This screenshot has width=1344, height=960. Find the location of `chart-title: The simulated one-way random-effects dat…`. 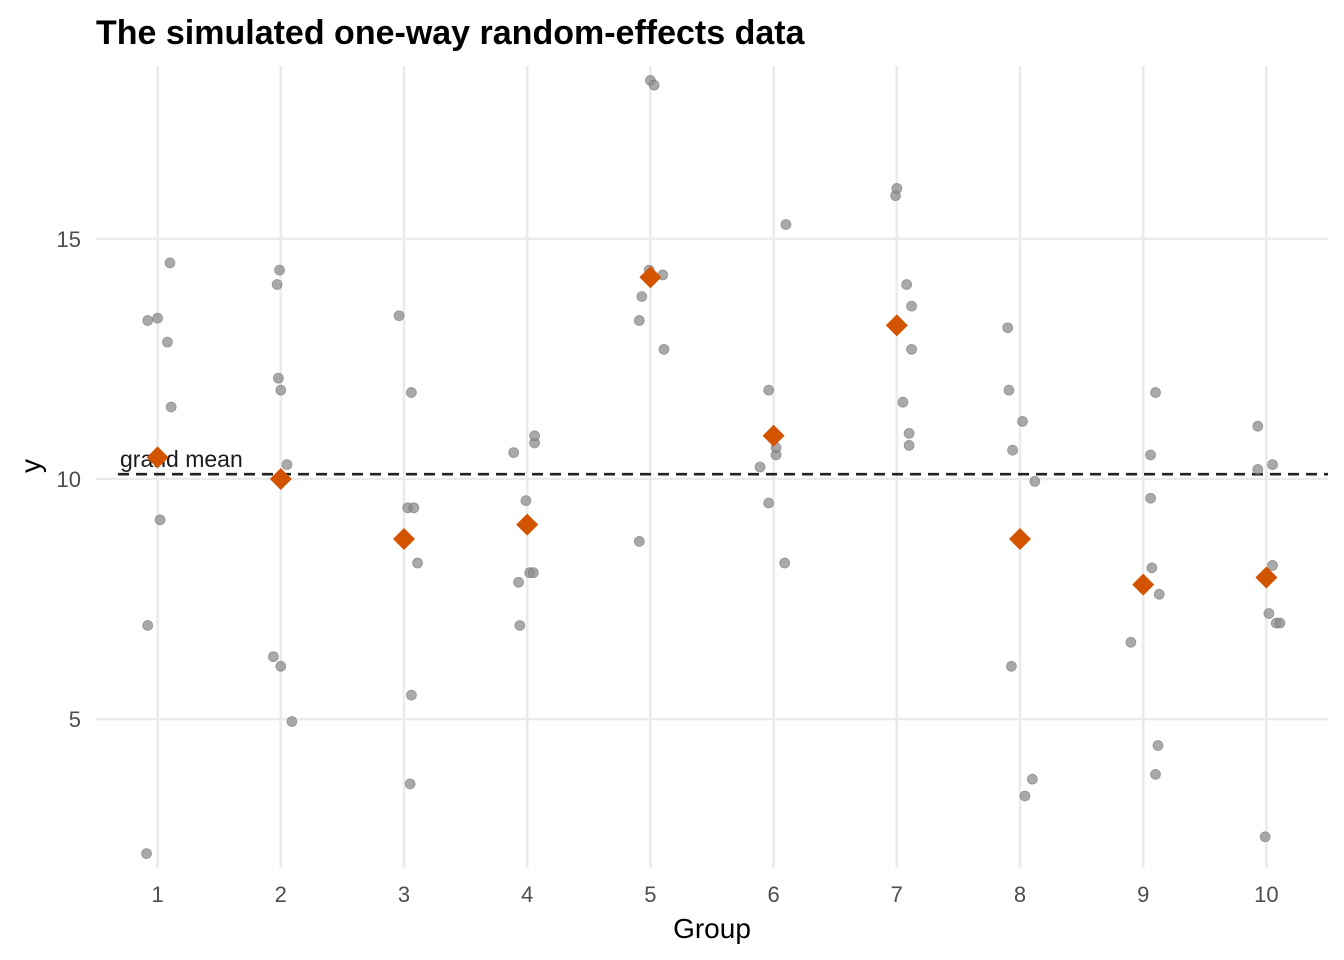

chart-title: The simulated one-way random-effects dat… is located at coordinates (451, 33).